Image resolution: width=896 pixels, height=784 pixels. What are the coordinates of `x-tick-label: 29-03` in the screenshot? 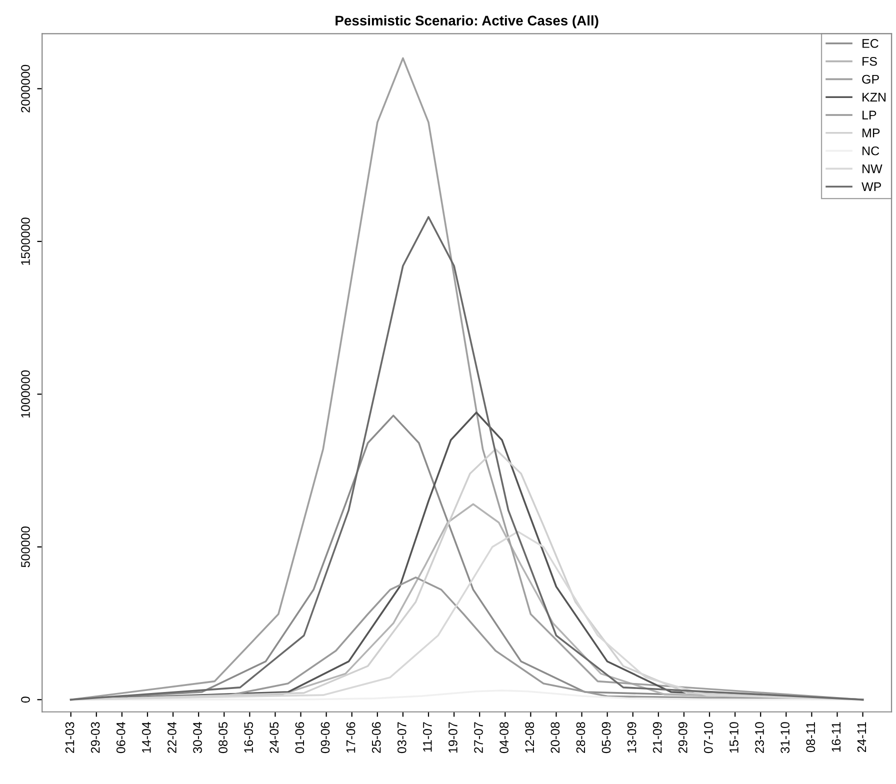 It's located at (95, 737).